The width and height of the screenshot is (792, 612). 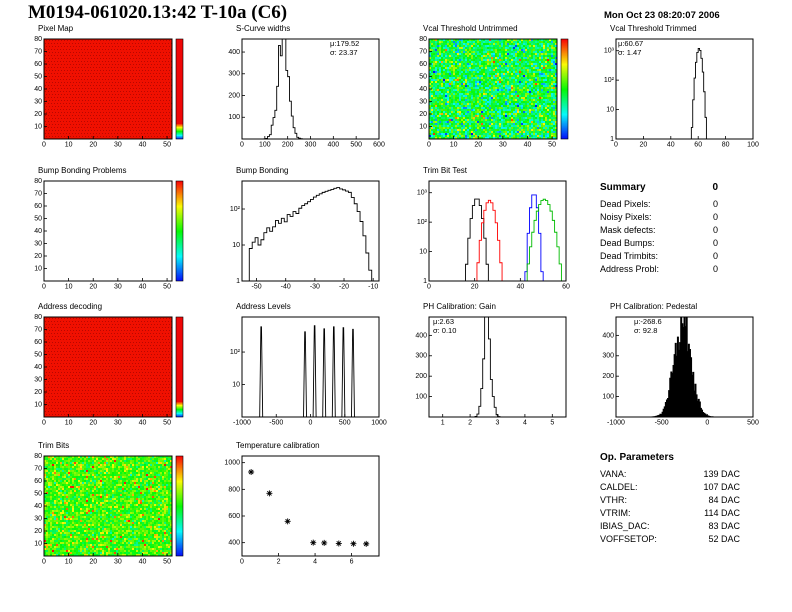 I want to click on op-parameter-row: VTHR: 84 DAC, so click(x=670, y=500).